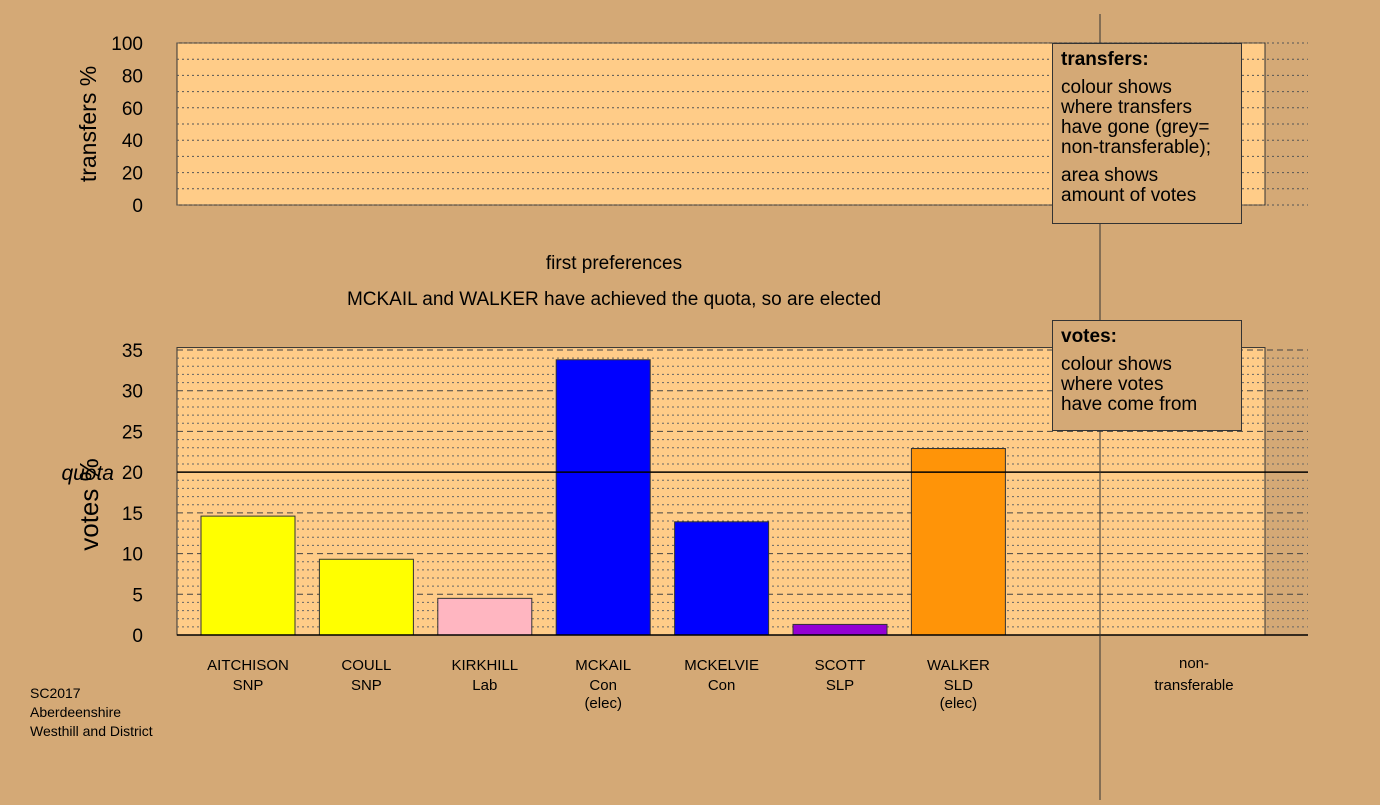 Image resolution: width=1380 pixels, height=805 pixels. I want to click on x-tick-label-name: SCOTT, so click(840, 665).